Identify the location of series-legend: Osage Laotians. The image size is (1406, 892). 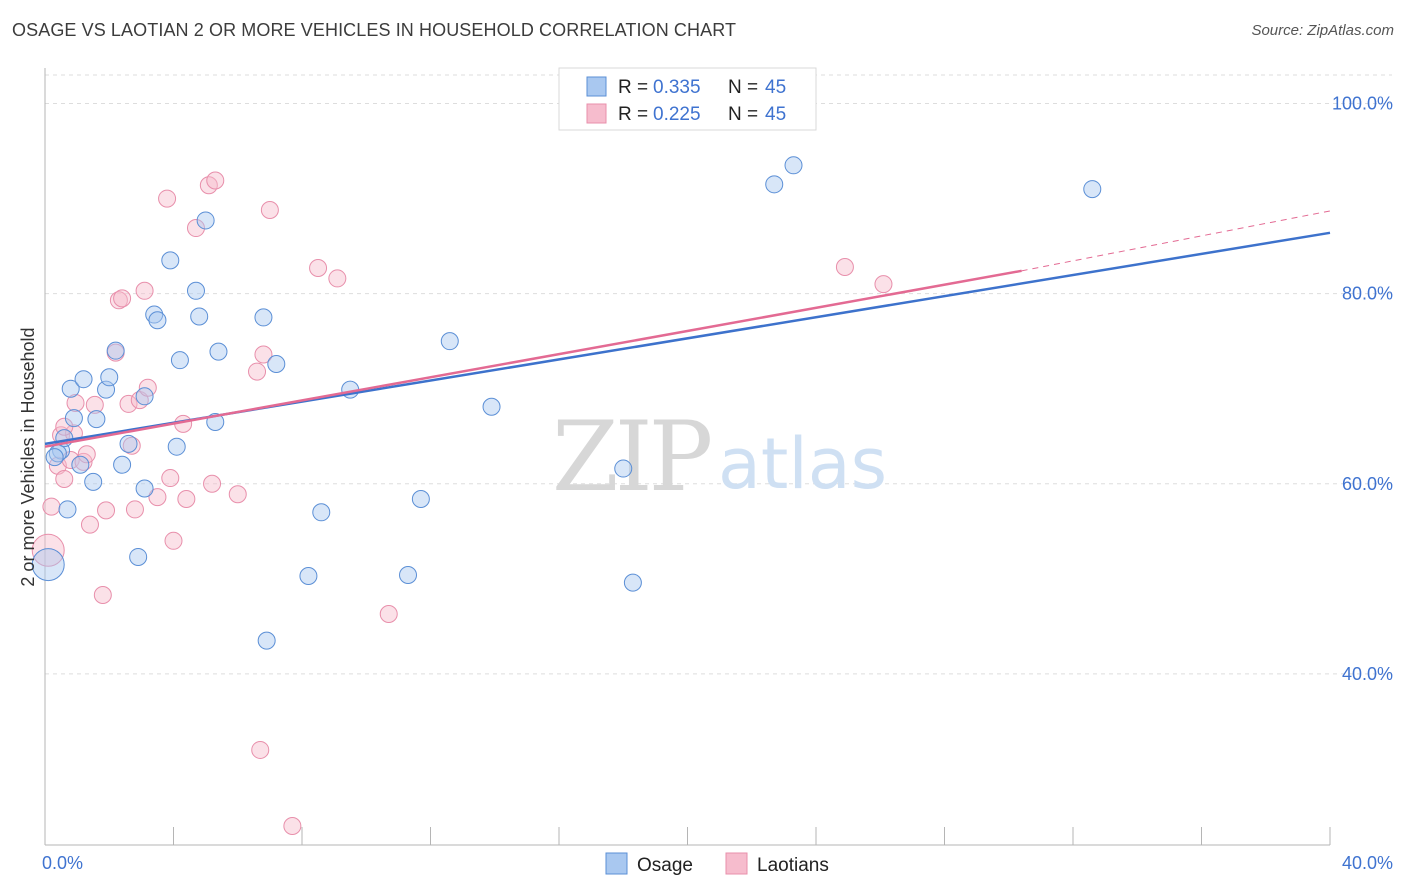
(717, 864).